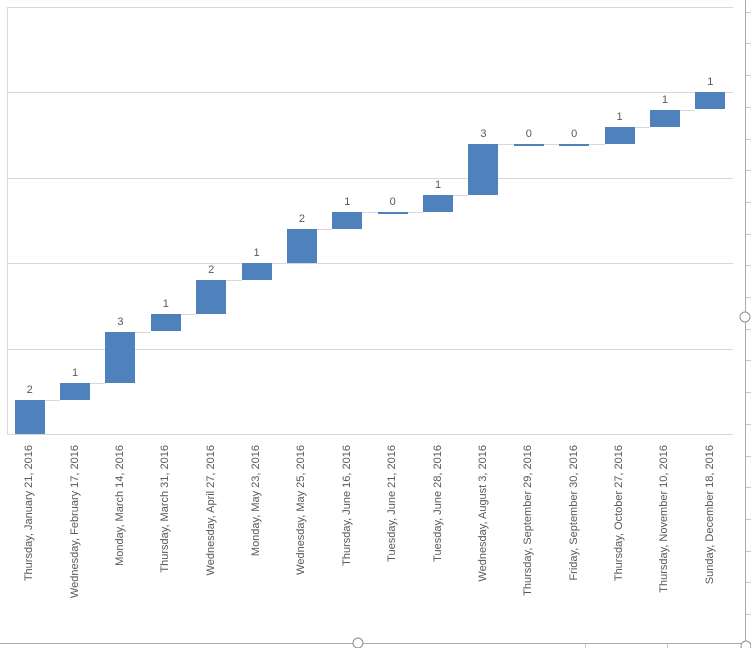 Image resolution: width=751 pixels, height=648 pixels. What do you see at coordinates (373, 643) in the screenshot?
I see `chart-bottom-border` at bounding box center [373, 643].